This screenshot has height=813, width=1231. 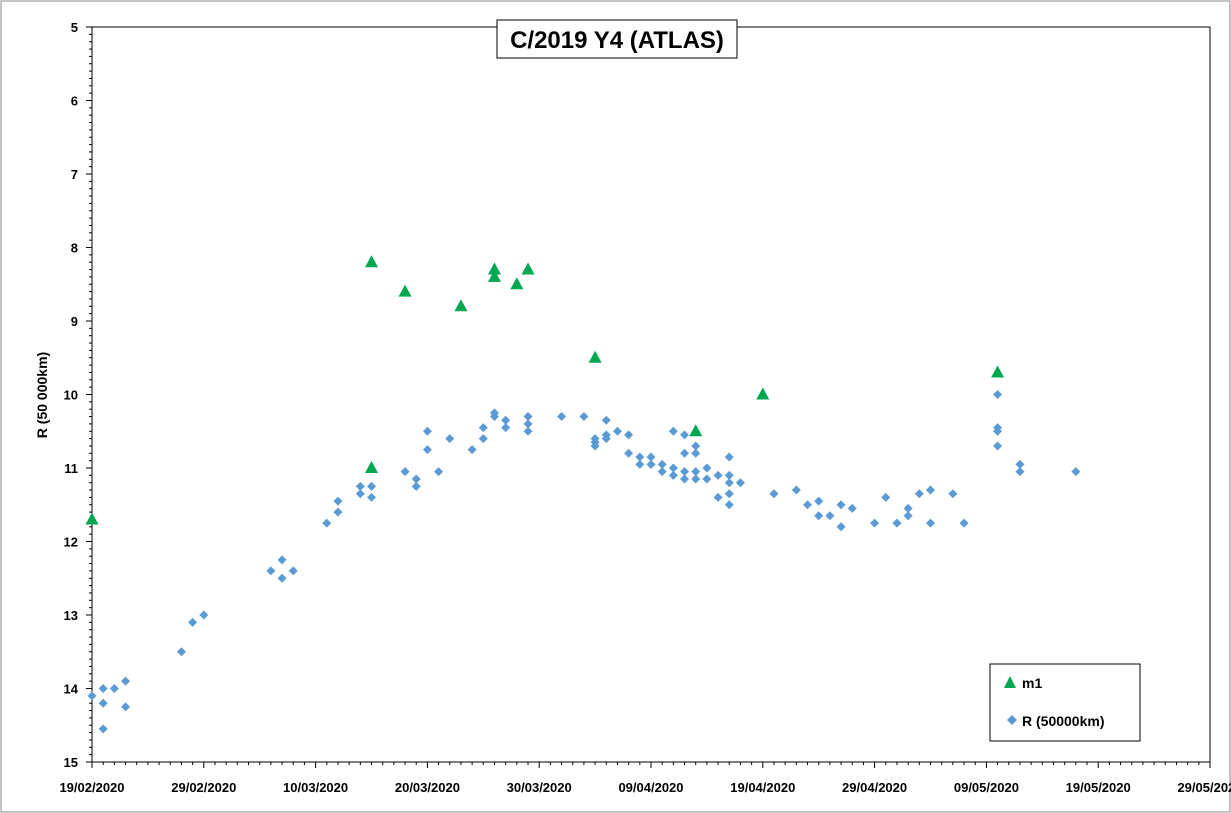 What do you see at coordinates (427, 787) in the screenshot?
I see `x-tick-label: 20/03/2020` at bounding box center [427, 787].